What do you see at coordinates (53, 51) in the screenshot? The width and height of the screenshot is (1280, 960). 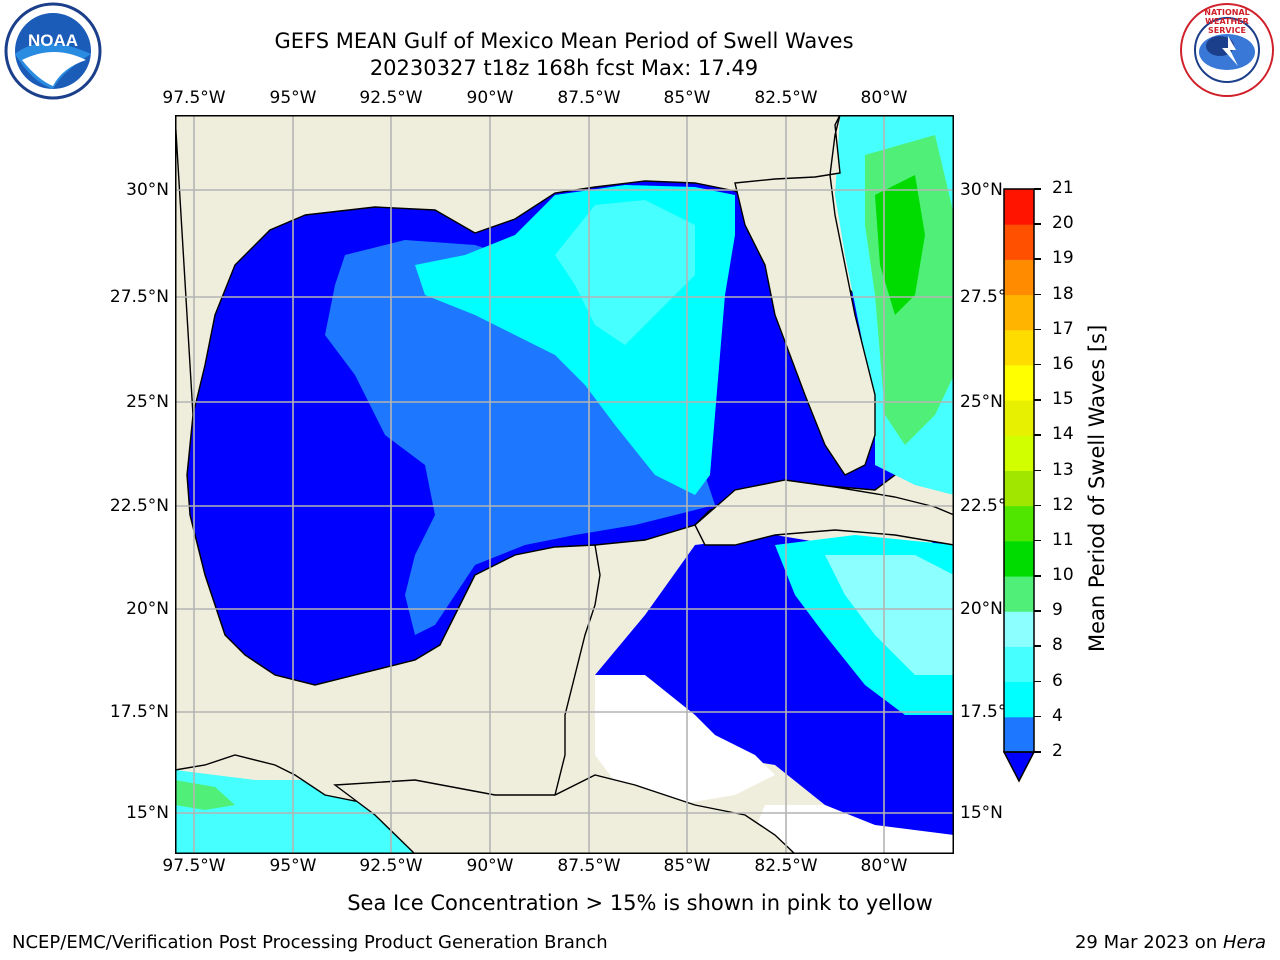 I see `noaa-logo: NOAA` at bounding box center [53, 51].